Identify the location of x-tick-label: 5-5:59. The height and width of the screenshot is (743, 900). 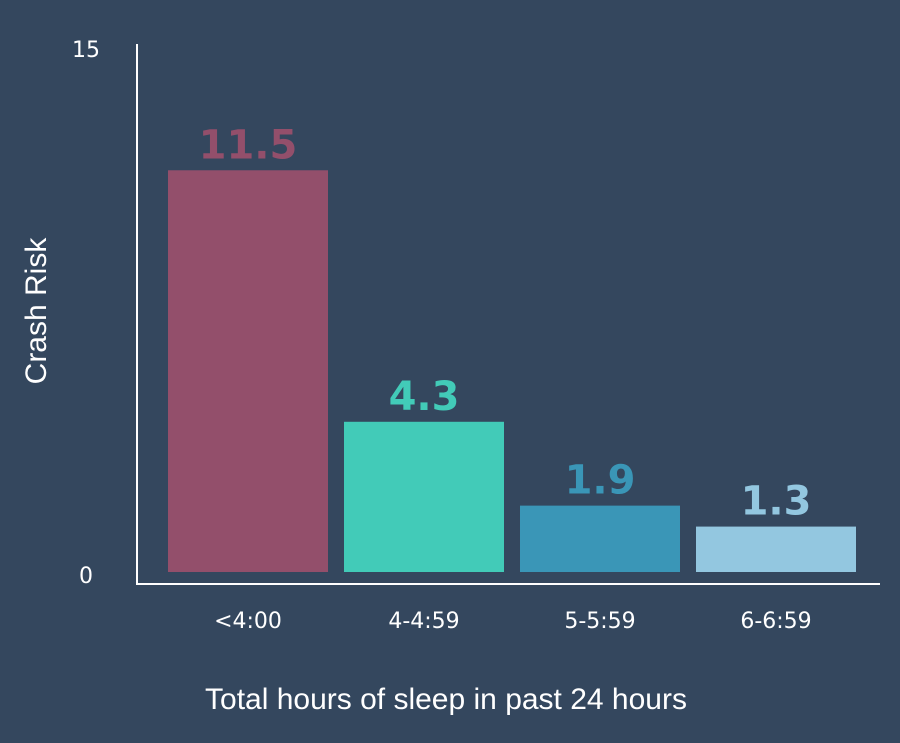
(599, 621).